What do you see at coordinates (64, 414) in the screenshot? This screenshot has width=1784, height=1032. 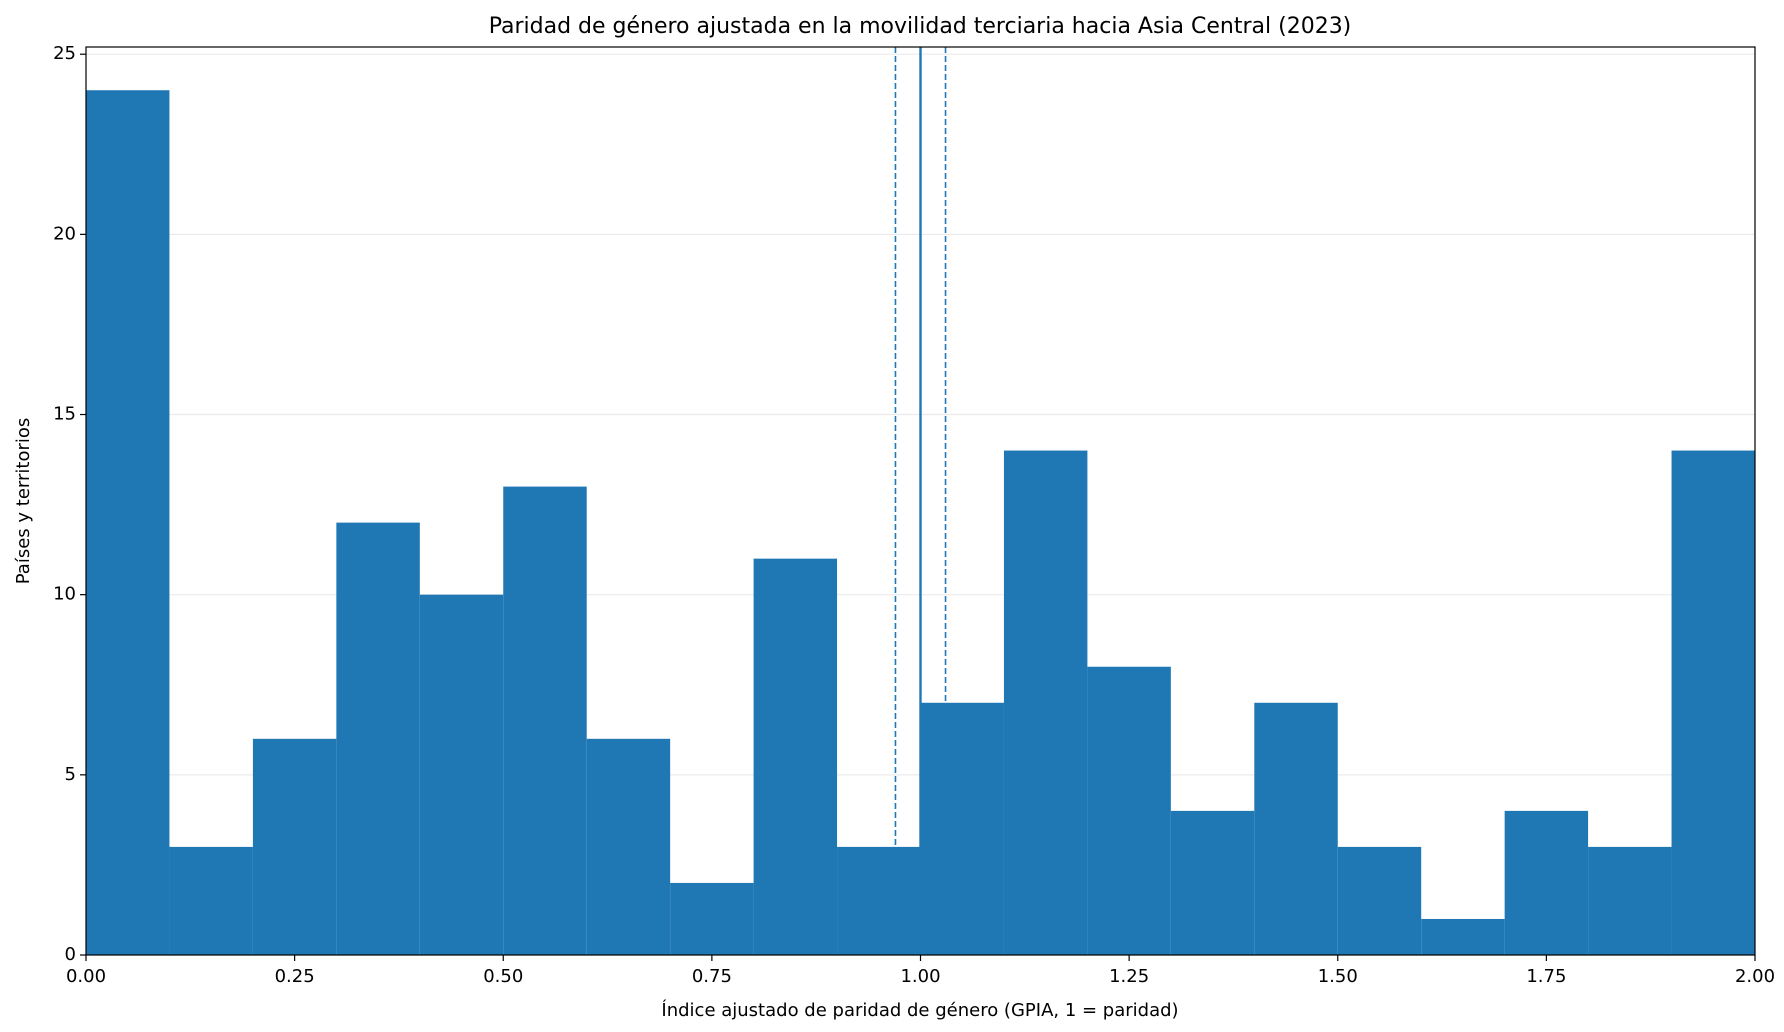 I see `y-tick-label: 15` at bounding box center [64, 414].